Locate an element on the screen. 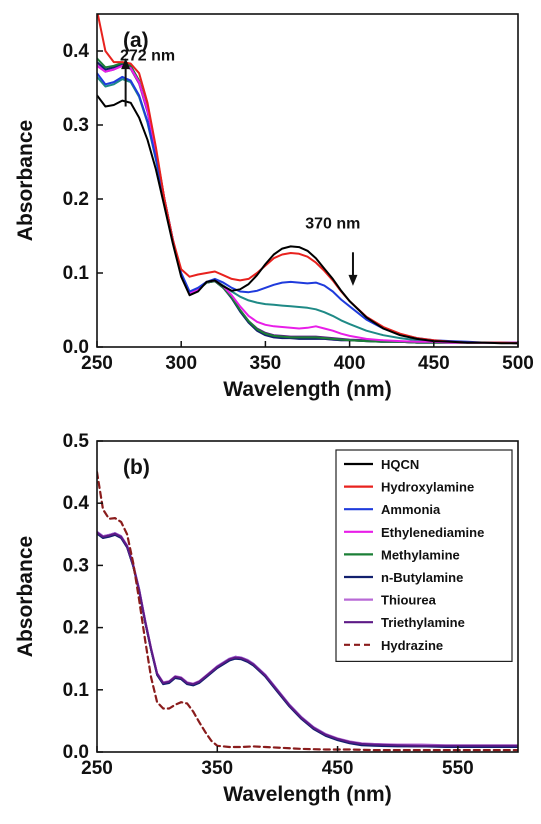 The width and height of the screenshot is (541, 824). panel-b-label: (b) is located at coordinates (136, 467).